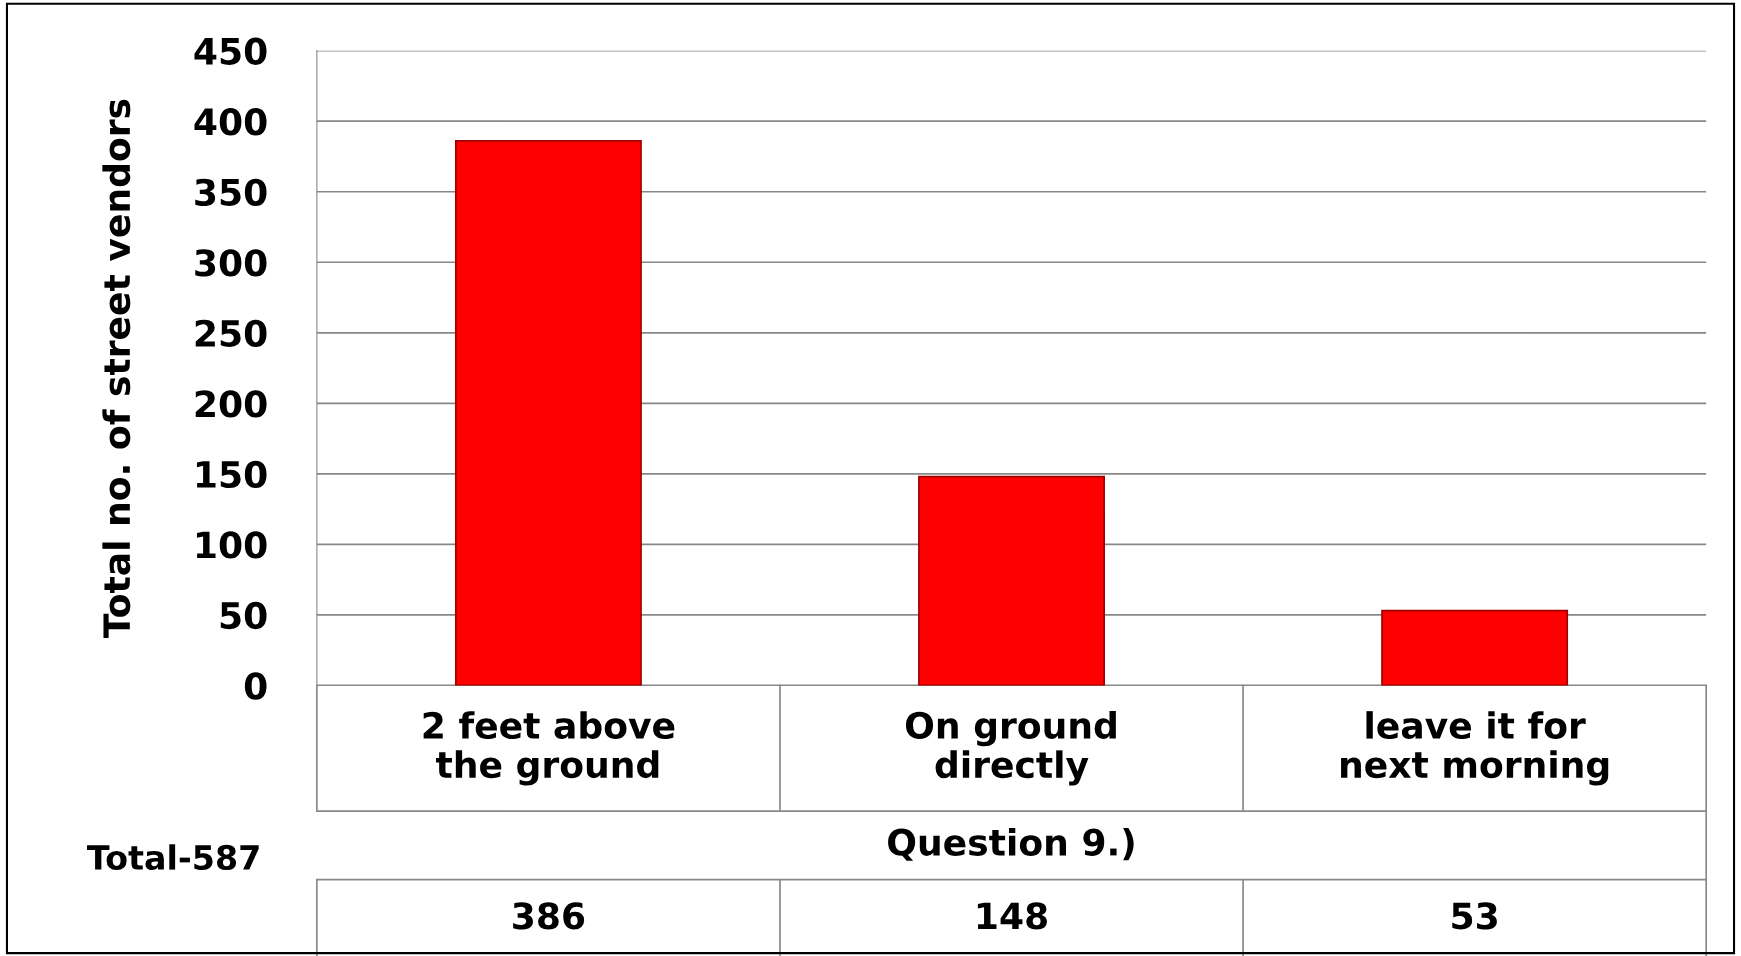 The height and width of the screenshot is (956, 1741). I want to click on text: Total-587, so click(173, 857).